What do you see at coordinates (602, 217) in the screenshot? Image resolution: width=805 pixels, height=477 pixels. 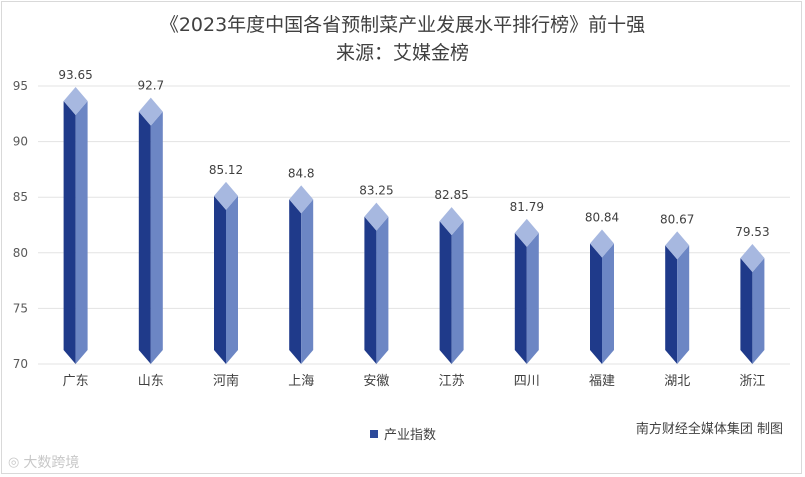 I see `data-label: 80.84` at bounding box center [602, 217].